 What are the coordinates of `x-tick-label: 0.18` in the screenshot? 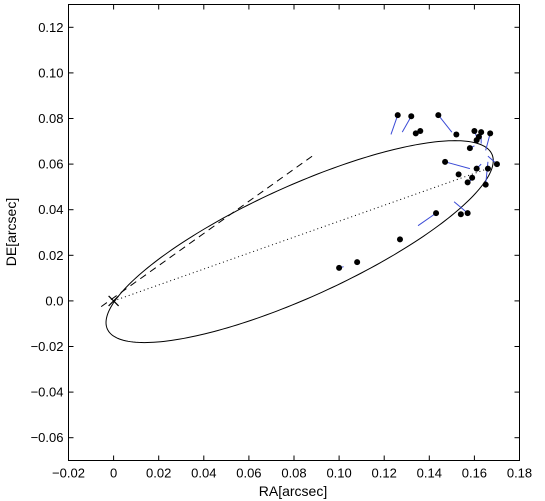 It's located at (519, 473).